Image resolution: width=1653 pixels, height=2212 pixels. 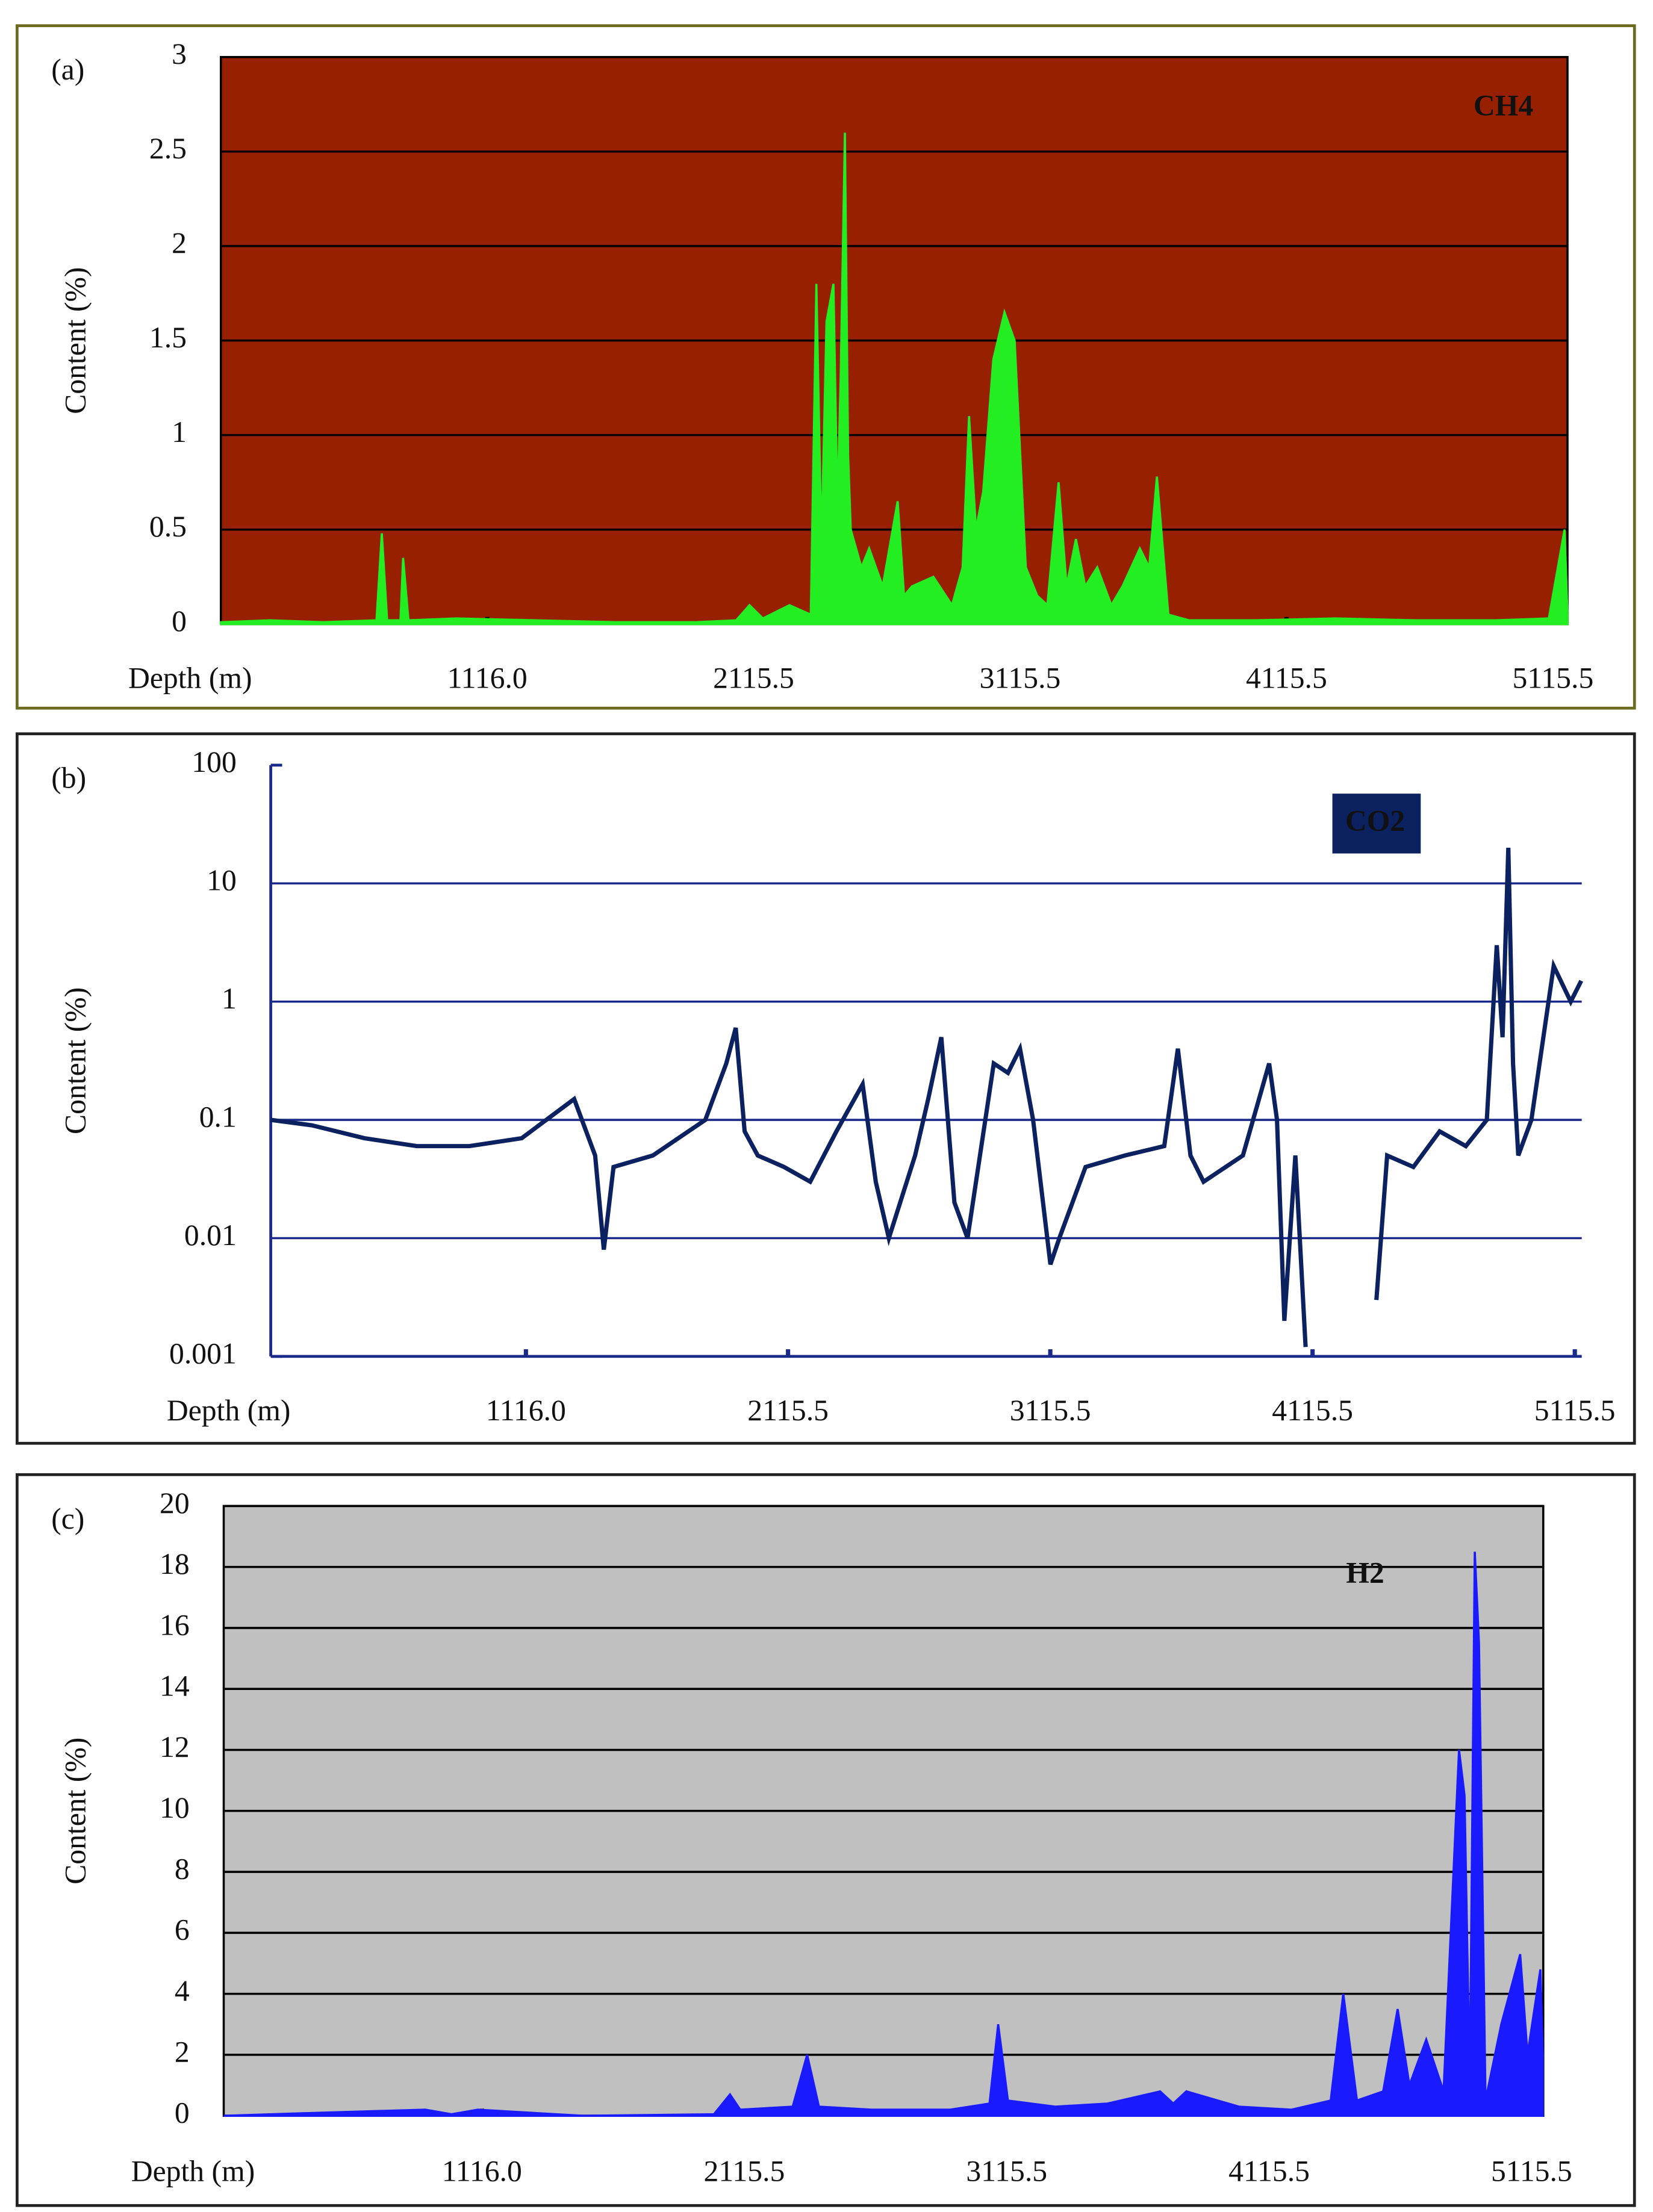 What do you see at coordinates (175, 1746) in the screenshot?
I see `y-tick-label: 12` at bounding box center [175, 1746].